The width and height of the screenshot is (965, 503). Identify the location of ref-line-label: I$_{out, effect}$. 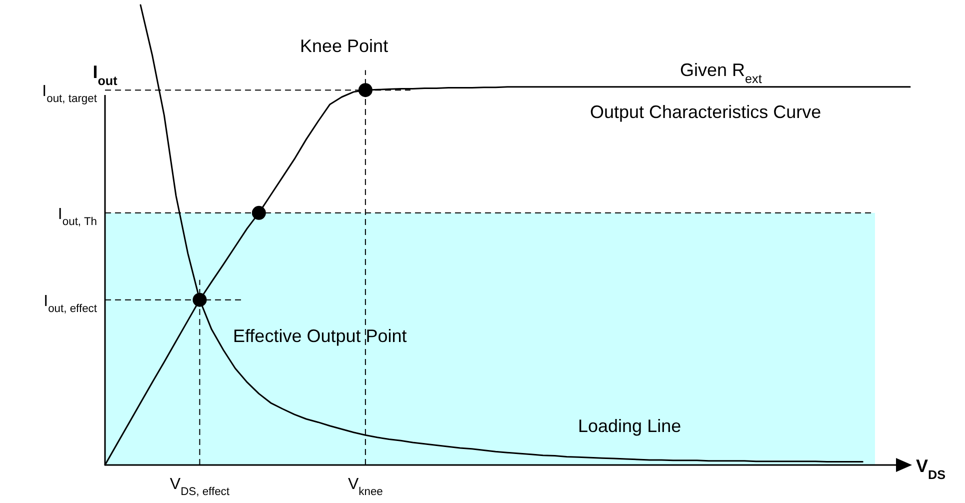
(71, 303).